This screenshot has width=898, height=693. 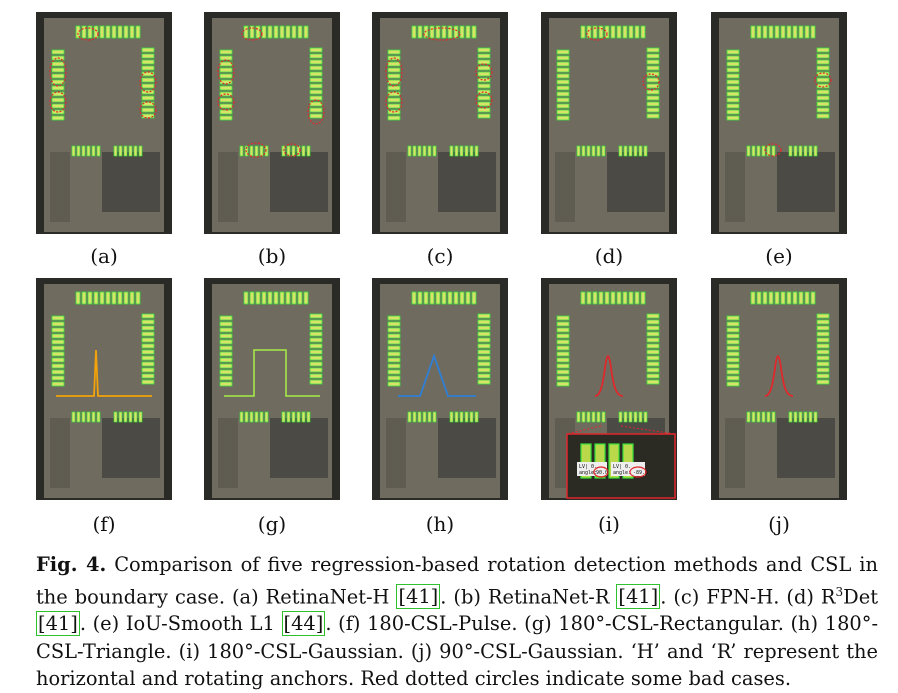 I want to click on gaussian-curve, so click(x=609, y=376).